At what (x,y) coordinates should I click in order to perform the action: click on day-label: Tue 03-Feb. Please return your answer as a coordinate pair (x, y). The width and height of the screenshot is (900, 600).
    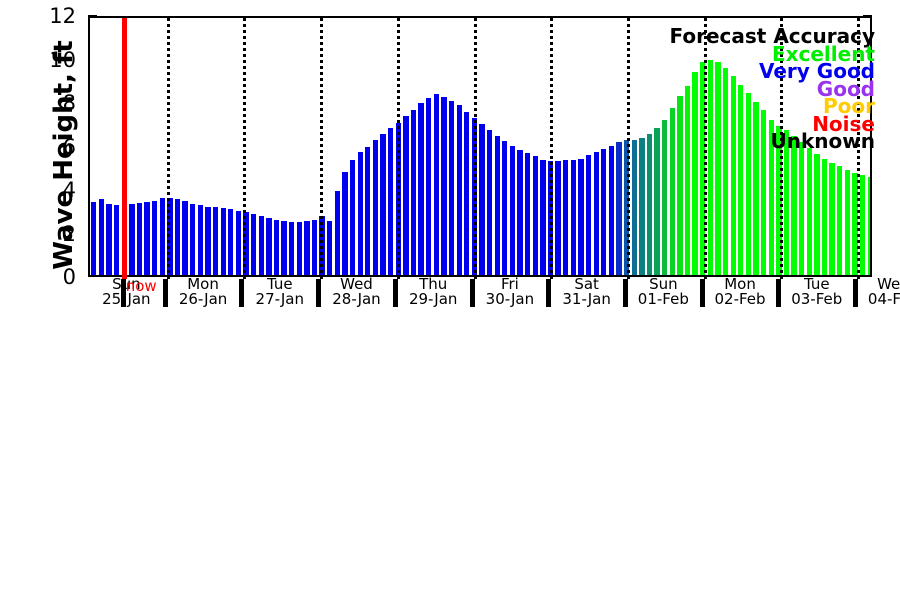
    Looking at the image, I should click on (816, 292).